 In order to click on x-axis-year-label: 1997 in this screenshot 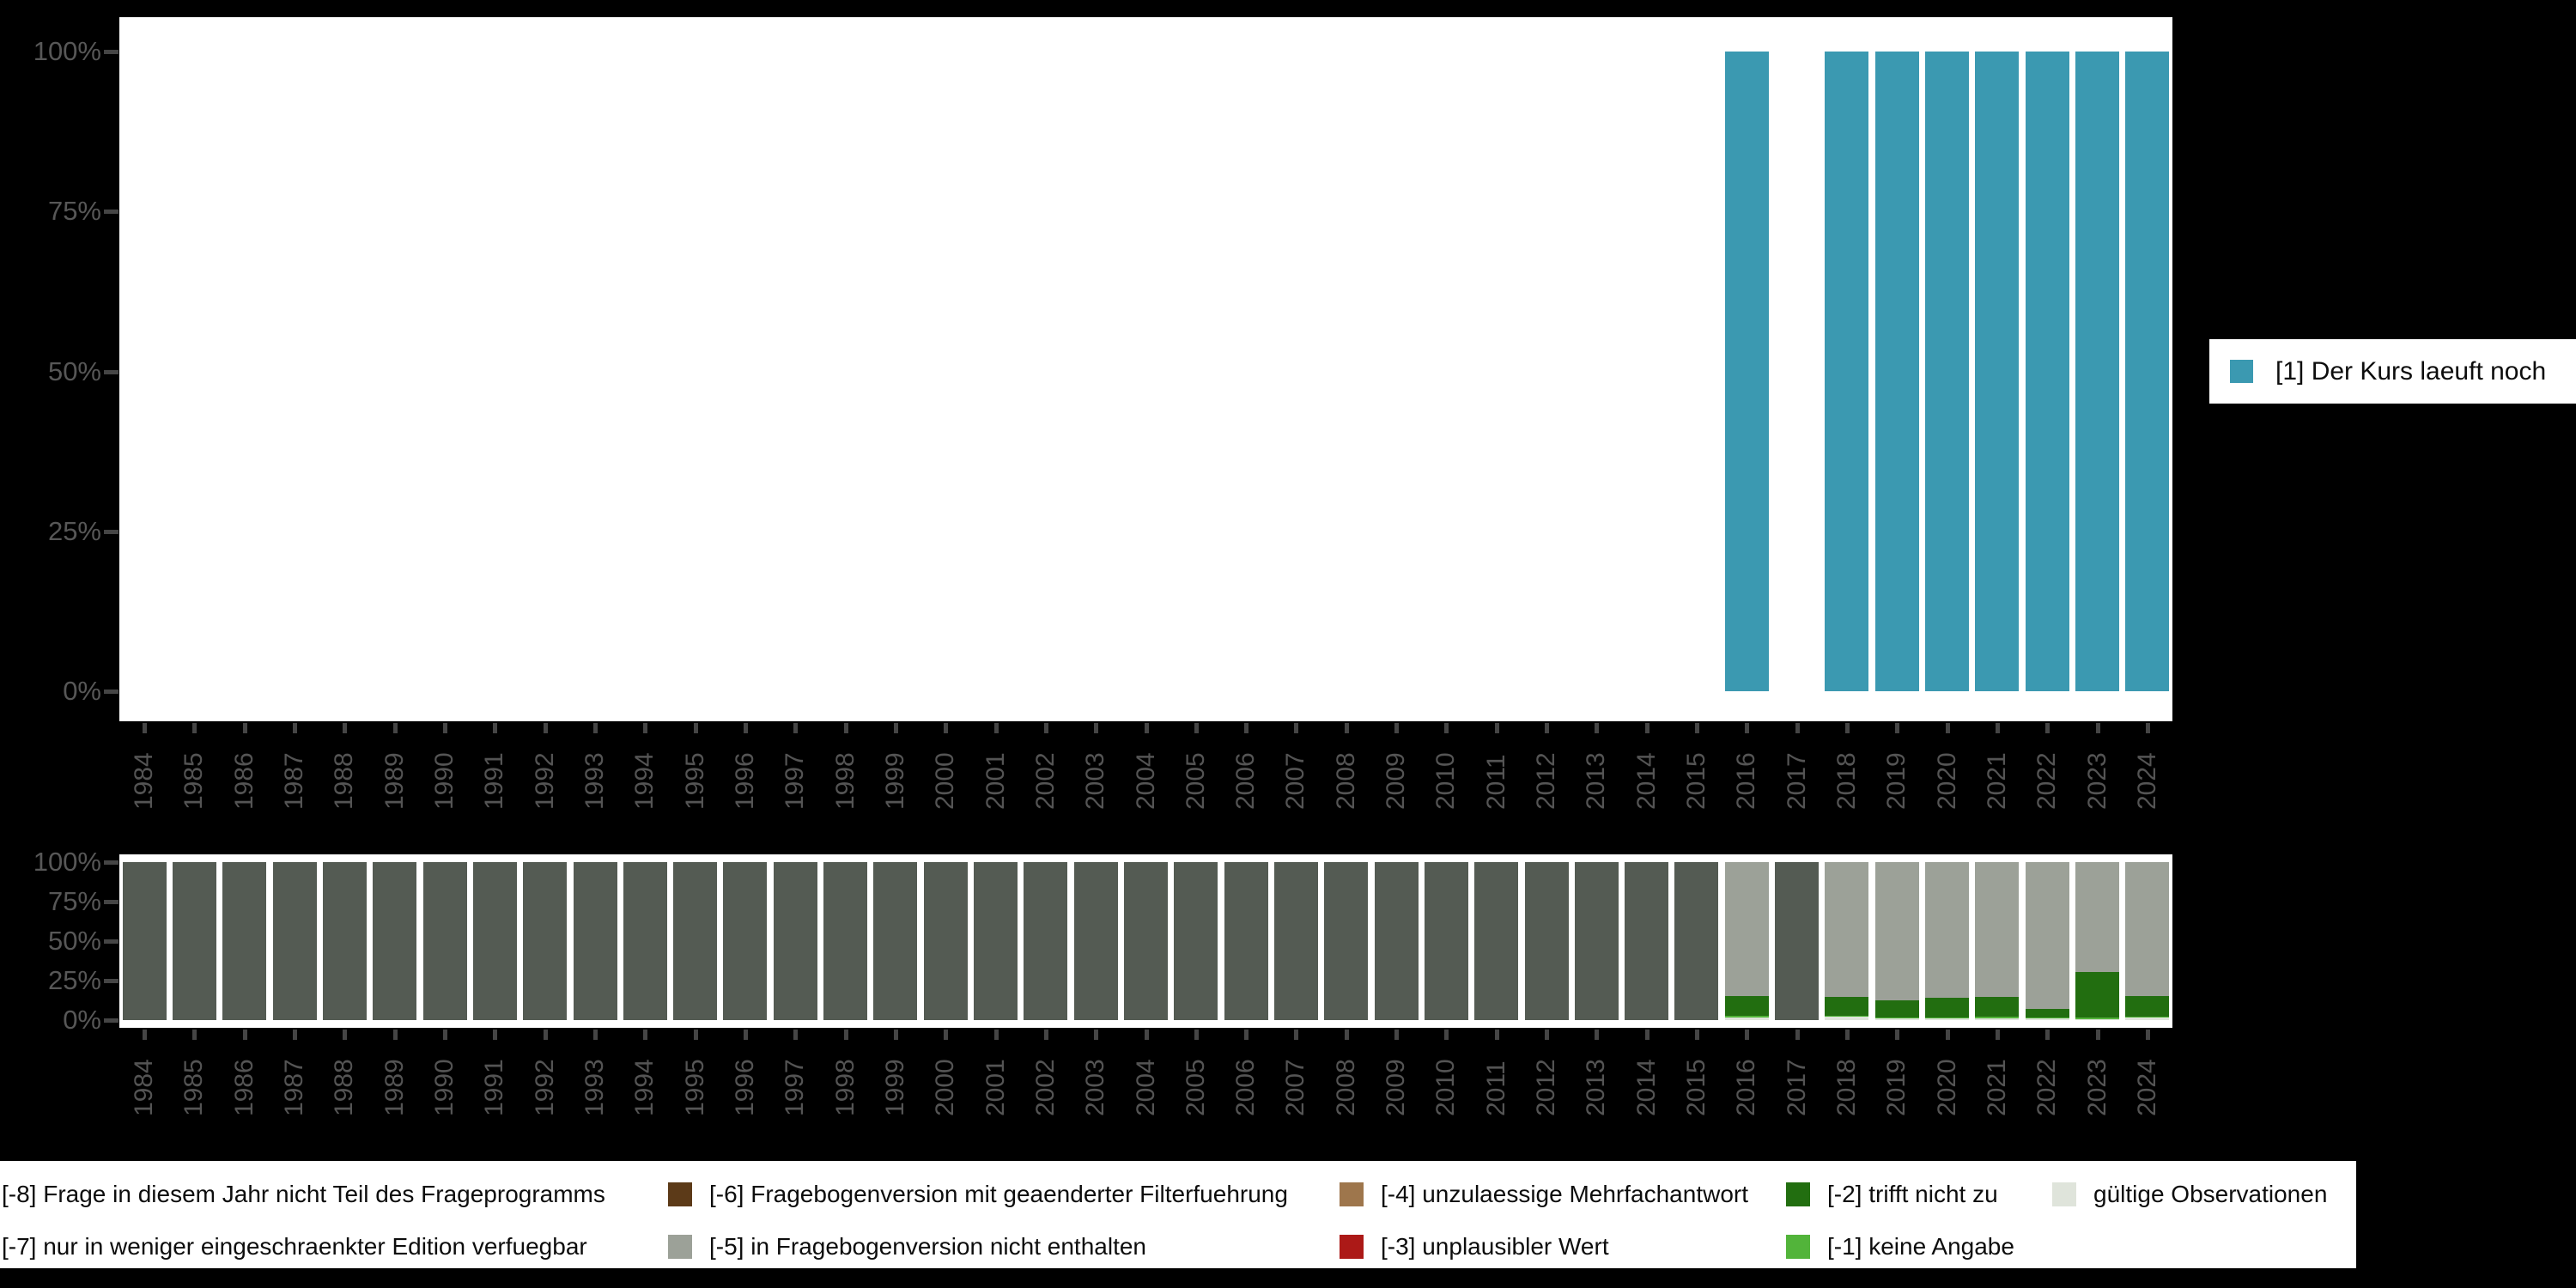, I will do `click(795, 1087)`.